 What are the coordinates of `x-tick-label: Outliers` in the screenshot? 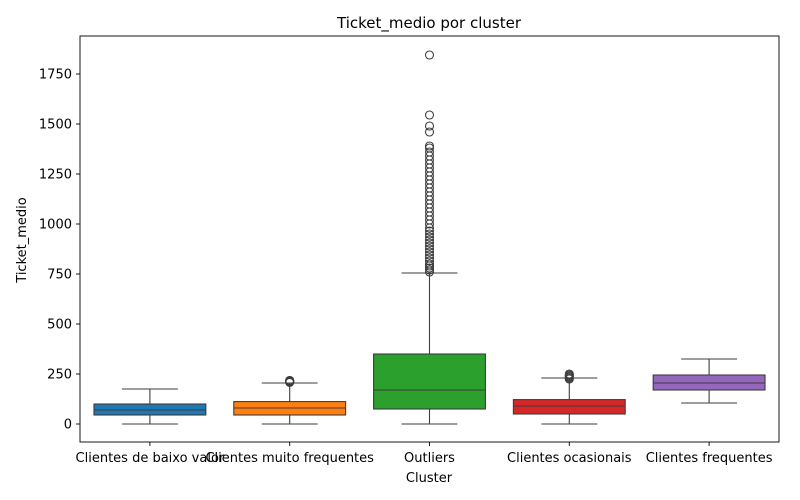 It's located at (429, 458).